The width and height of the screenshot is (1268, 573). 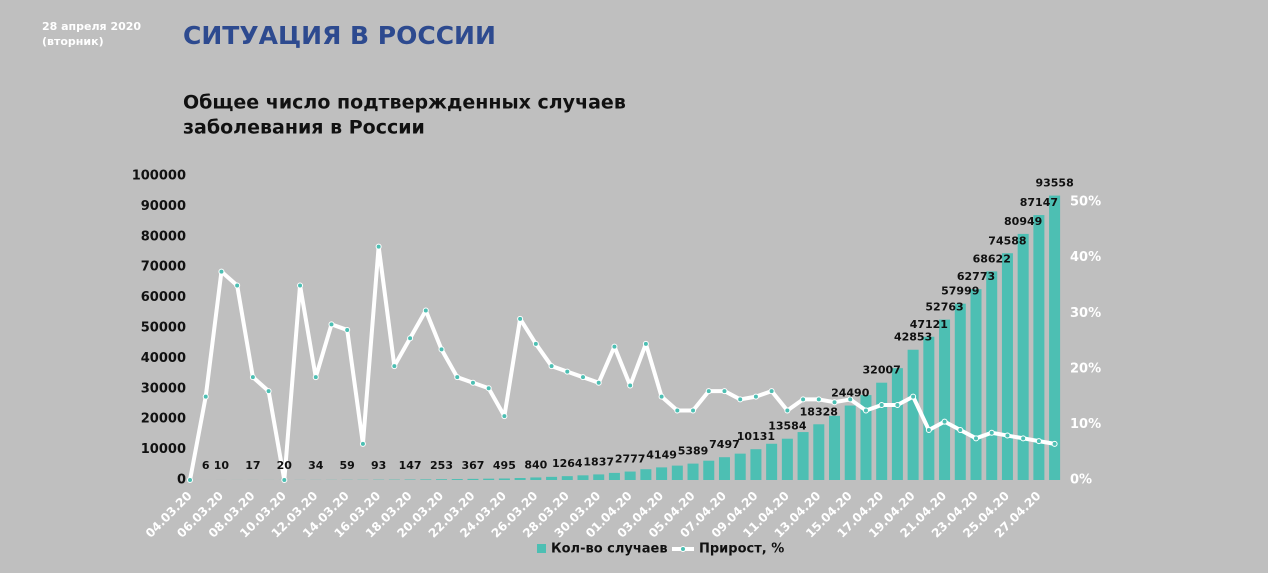 I want to click on value-label: 74588, so click(x=1007, y=240).